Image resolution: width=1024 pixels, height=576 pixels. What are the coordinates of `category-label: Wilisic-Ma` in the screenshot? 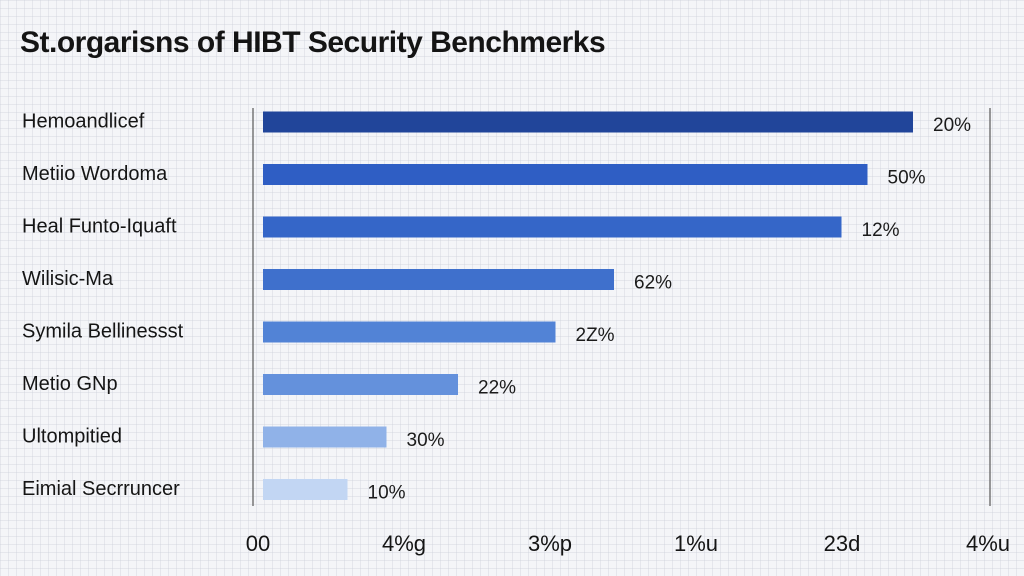 It's located at (68, 279).